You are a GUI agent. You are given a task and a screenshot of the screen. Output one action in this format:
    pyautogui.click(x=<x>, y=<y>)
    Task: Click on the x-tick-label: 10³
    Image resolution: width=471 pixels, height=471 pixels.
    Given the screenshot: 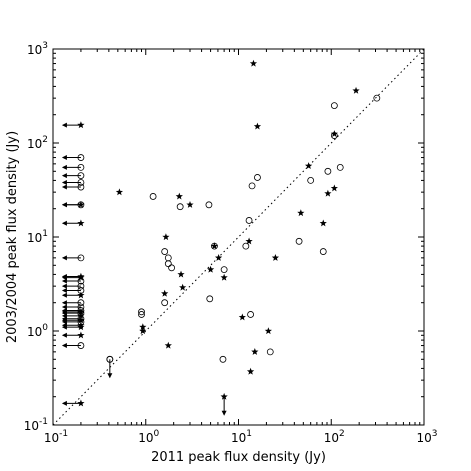 What is the action you would take?
    pyautogui.click(x=426, y=437)
    